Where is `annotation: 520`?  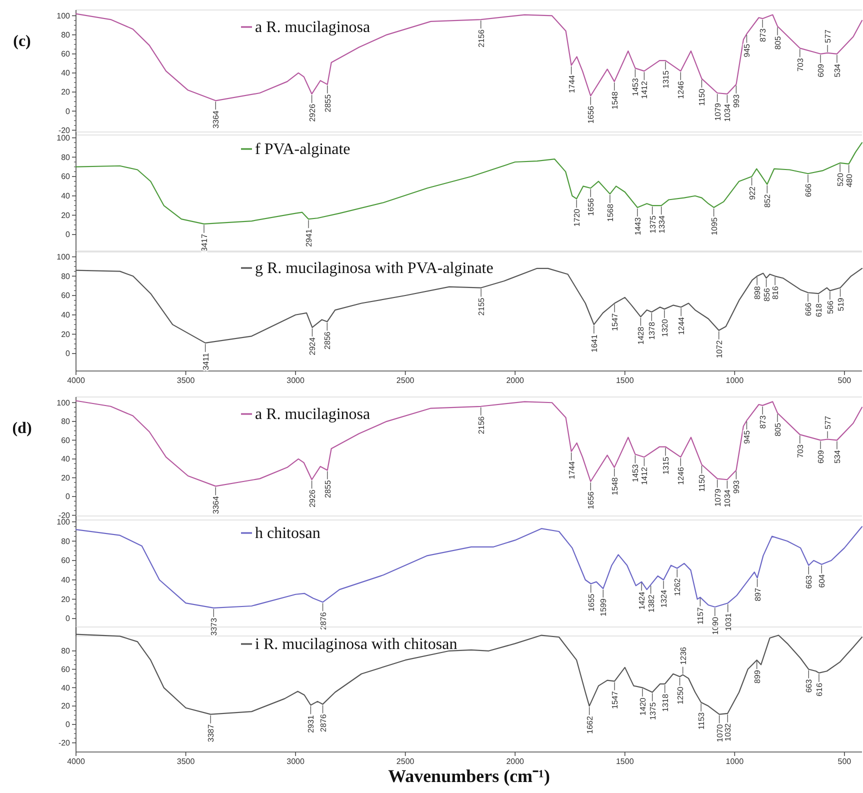
annotation: 520 is located at coordinates (841, 179).